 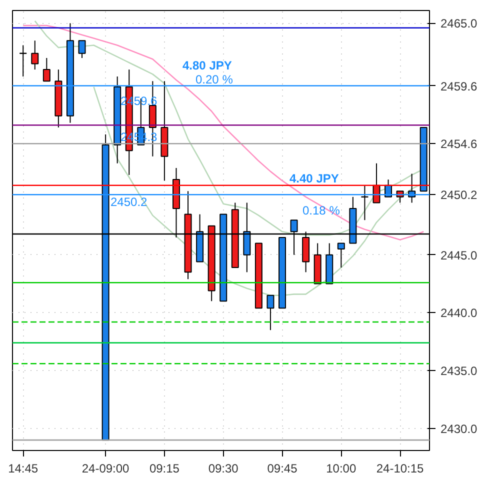 What do you see at coordinates (314, 179) in the screenshot?
I see `annotation: 4.40 JPY` at bounding box center [314, 179].